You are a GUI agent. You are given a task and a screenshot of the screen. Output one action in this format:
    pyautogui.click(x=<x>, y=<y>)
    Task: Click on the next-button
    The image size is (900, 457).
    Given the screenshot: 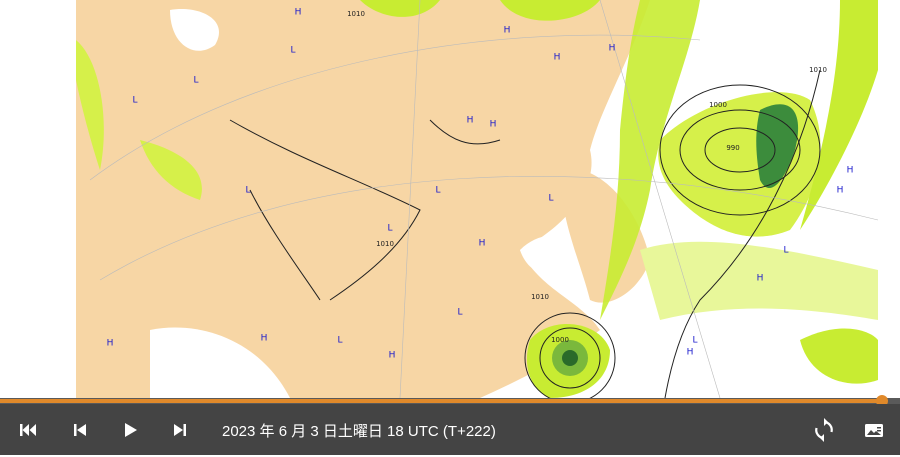 What is the action you would take?
    pyautogui.click(x=180, y=430)
    